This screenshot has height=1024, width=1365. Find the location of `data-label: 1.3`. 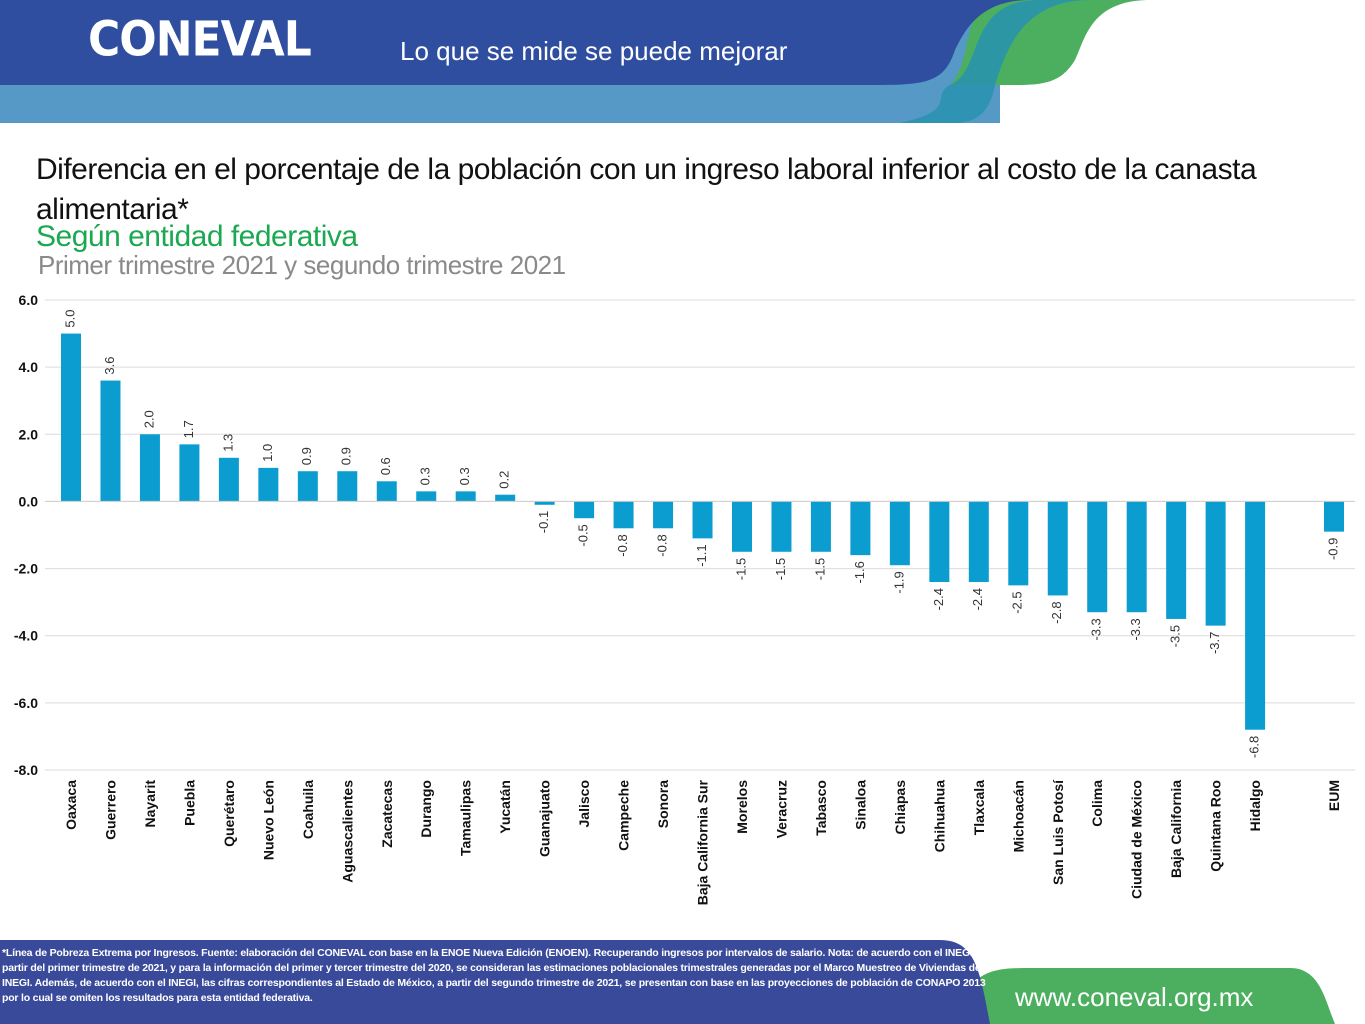

data-label: 1.3 is located at coordinates (227, 443).